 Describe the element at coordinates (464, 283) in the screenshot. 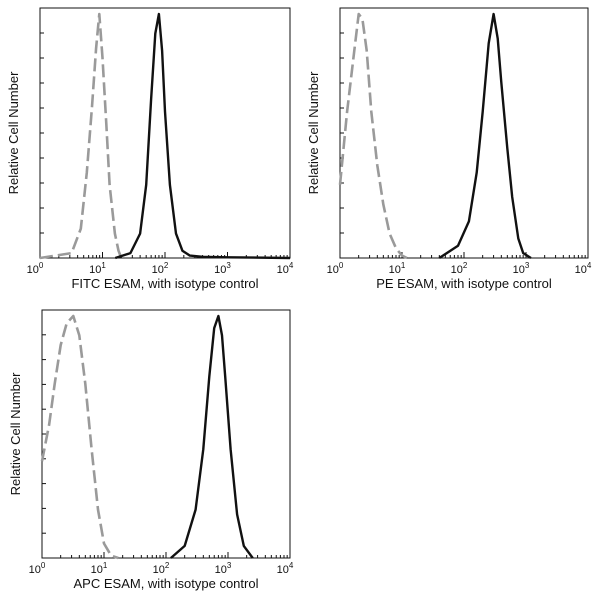

I see `x-axis-label: PE ESAM, with isotype control` at that location.